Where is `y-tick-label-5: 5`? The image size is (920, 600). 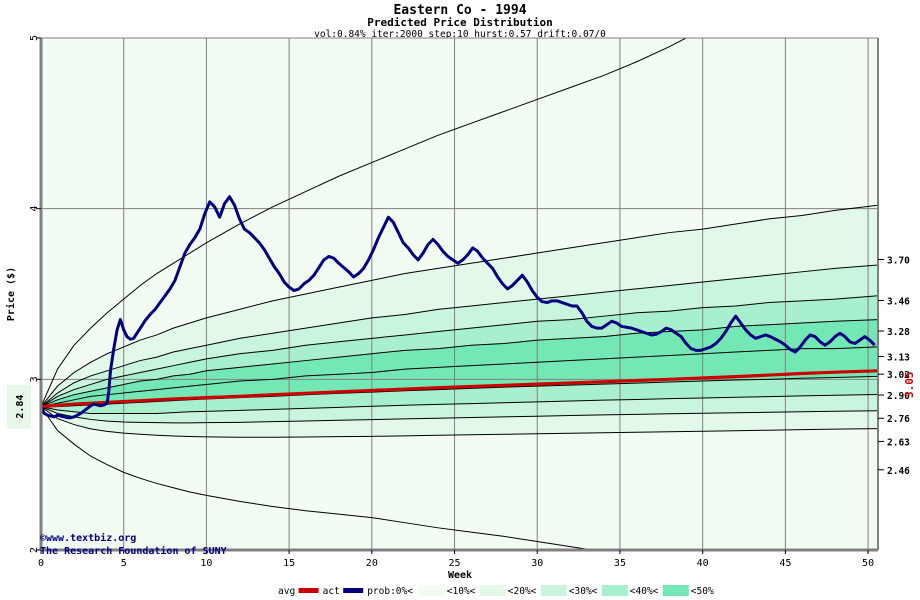
y-tick-label-5: 5 is located at coordinates (34, 38).